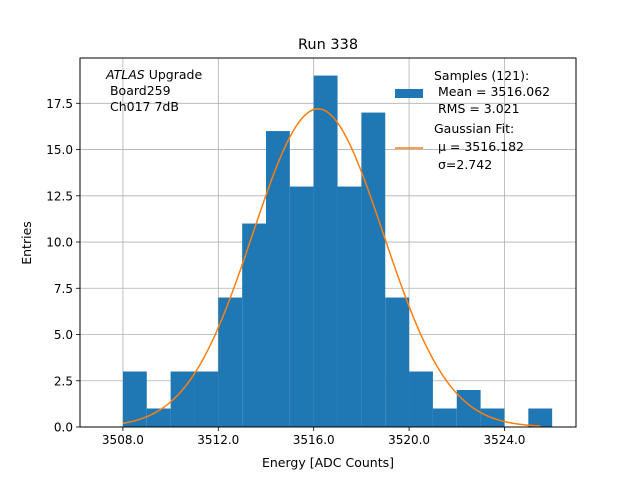 The image size is (640, 480). I want to click on x-axis-ticks: 3508.0 3512.0 3516.0 3520.0 3524.0, so click(313, 437).